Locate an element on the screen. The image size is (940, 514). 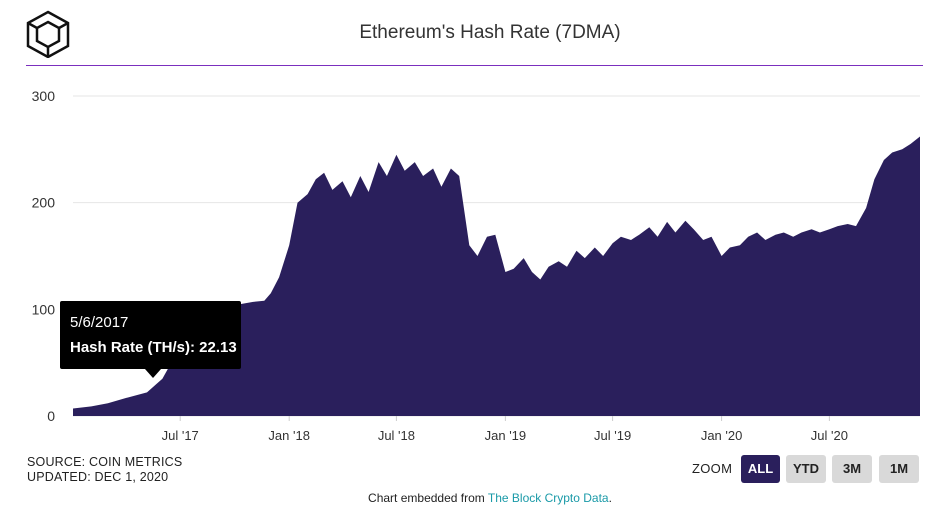
y-tick-label: 100 is located at coordinates (44, 309).